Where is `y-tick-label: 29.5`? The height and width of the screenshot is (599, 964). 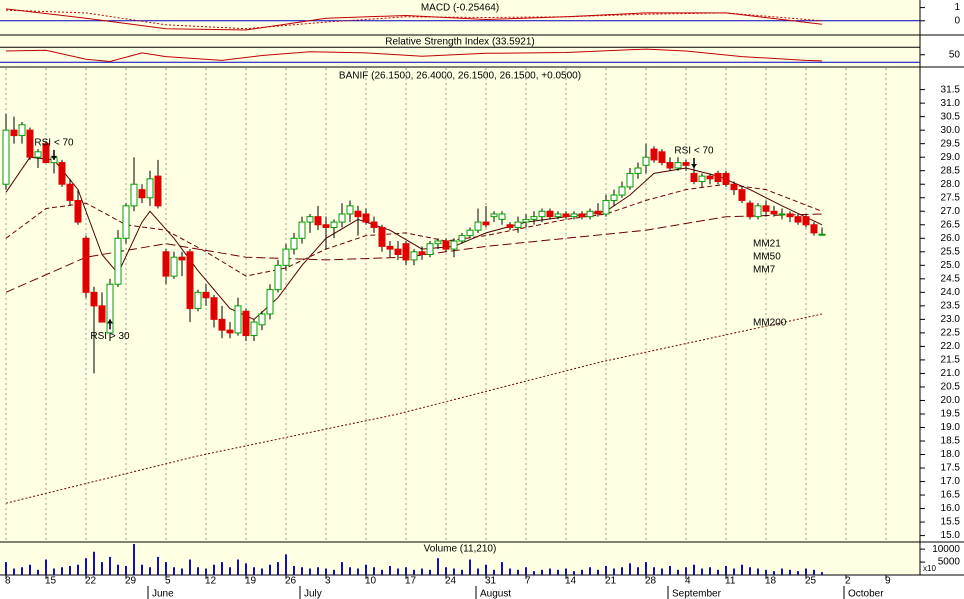 y-tick-label: 29.5 is located at coordinates (951, 143).